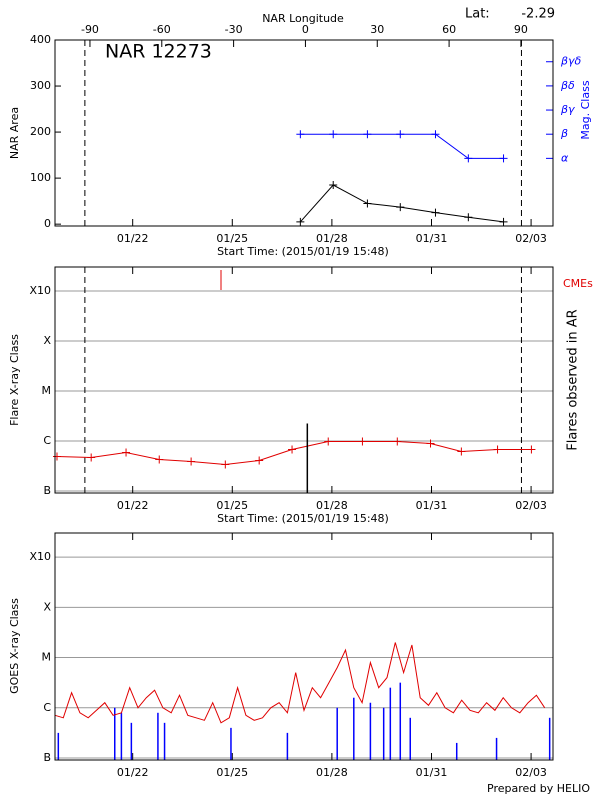 This screenshot has height=800, width=600. Describe the element at coordinates (40, 85) in the screenshot. I see `y-tick-label: 300` at that location.